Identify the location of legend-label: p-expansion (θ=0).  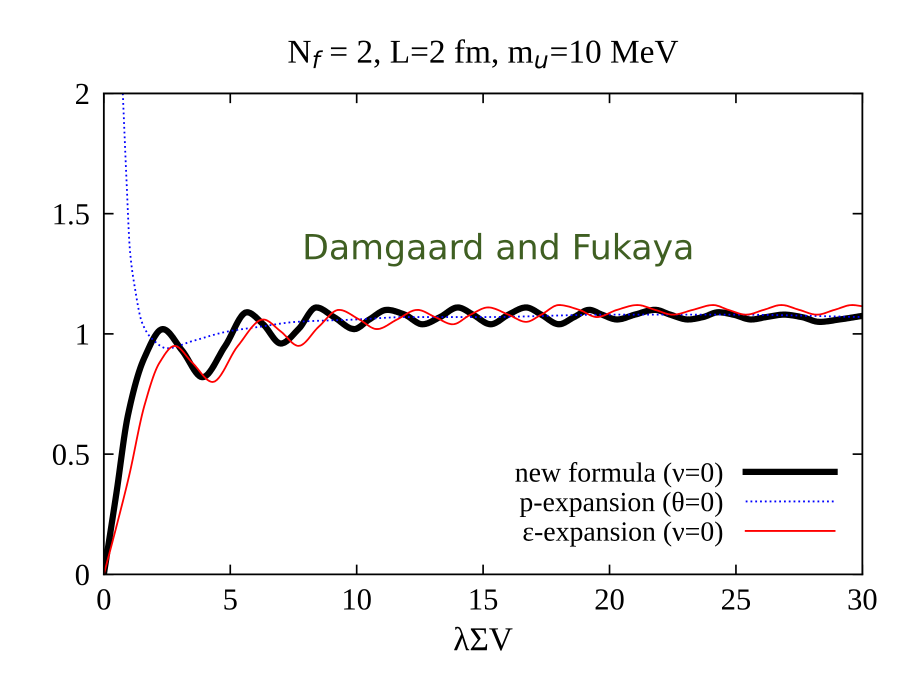
(621, 505).